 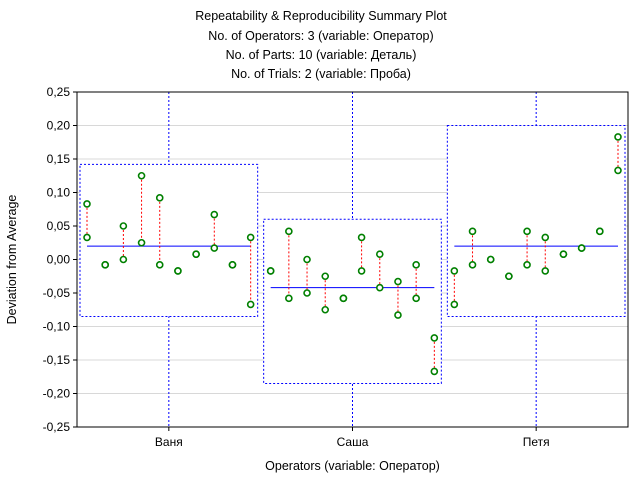 What do you see at coordinates (57, 360) in the screenshot?
I see `y-tick-label: -0,15` at bounding box center [57, 360].